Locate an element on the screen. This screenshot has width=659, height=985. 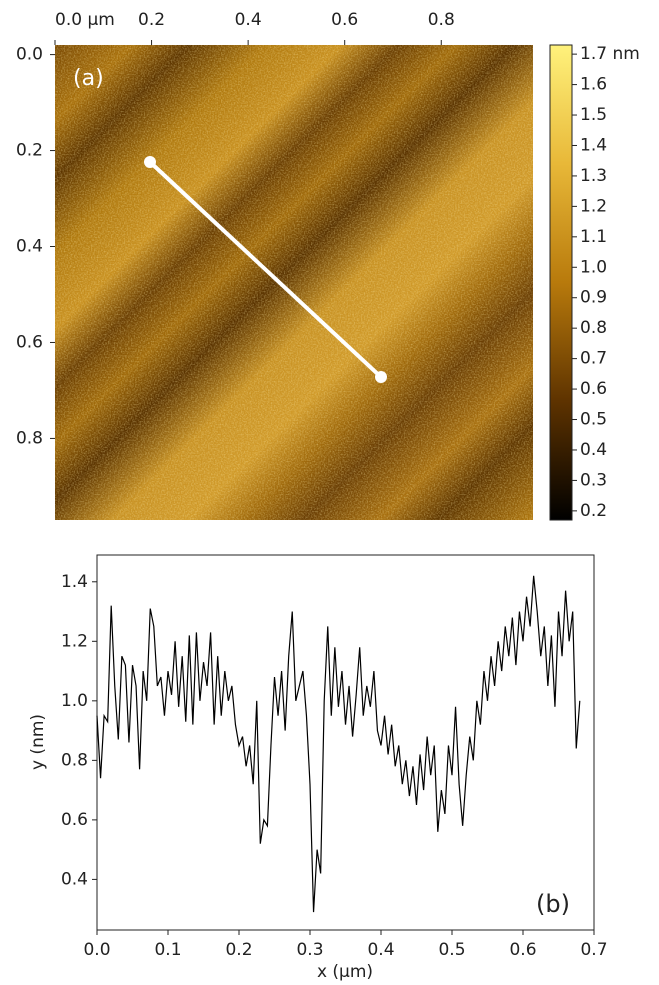
colorbar-tick-label: 0.7 is located at coordinates (593, 359).